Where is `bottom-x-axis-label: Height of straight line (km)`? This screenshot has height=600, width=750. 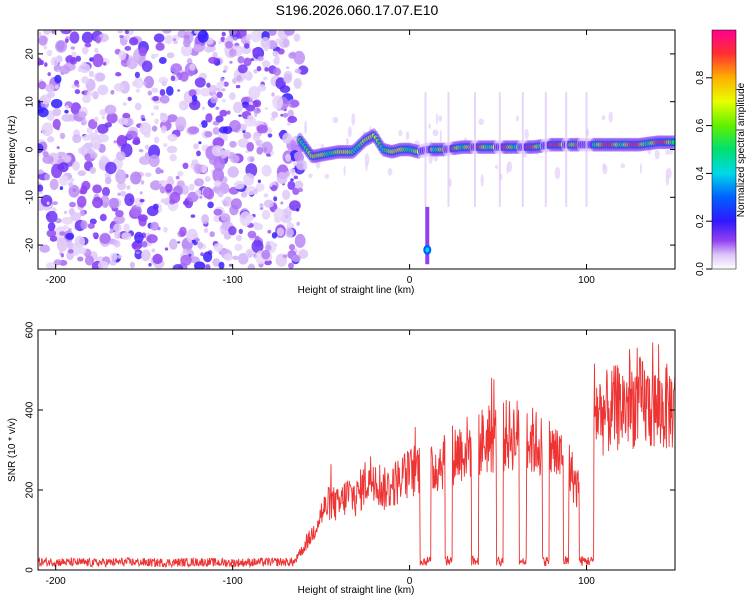
bottom-x-axis-label: Height of straight line (km) is located at coordinates (356, 590).